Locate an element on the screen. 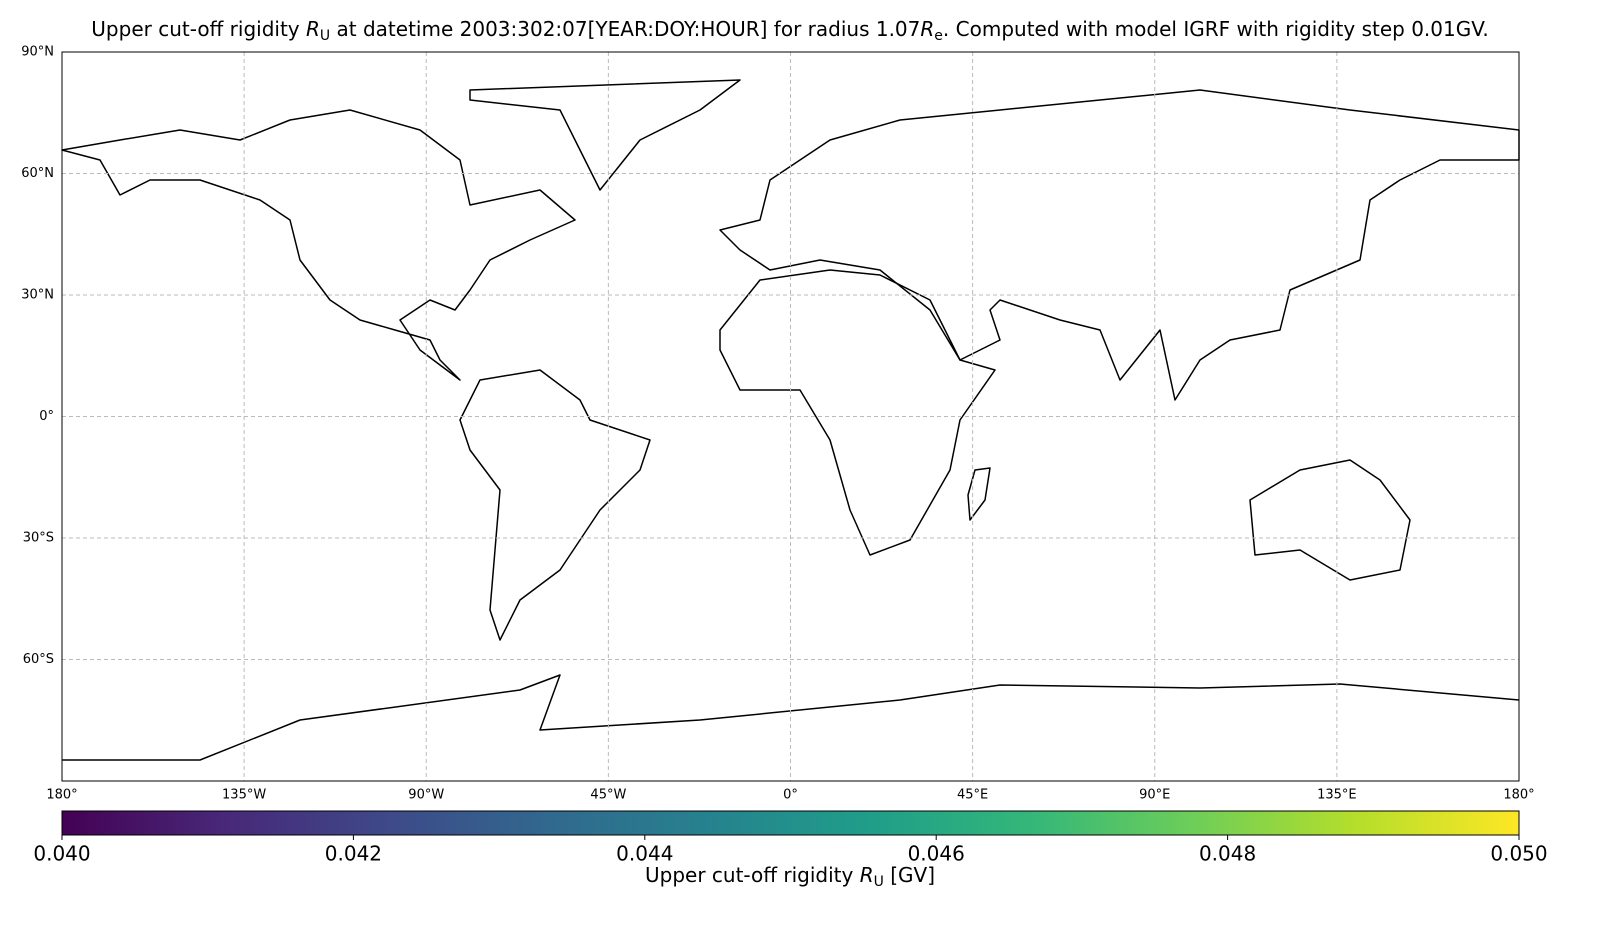  x-tick-label: 45°W is located at coordinates (608, 795).